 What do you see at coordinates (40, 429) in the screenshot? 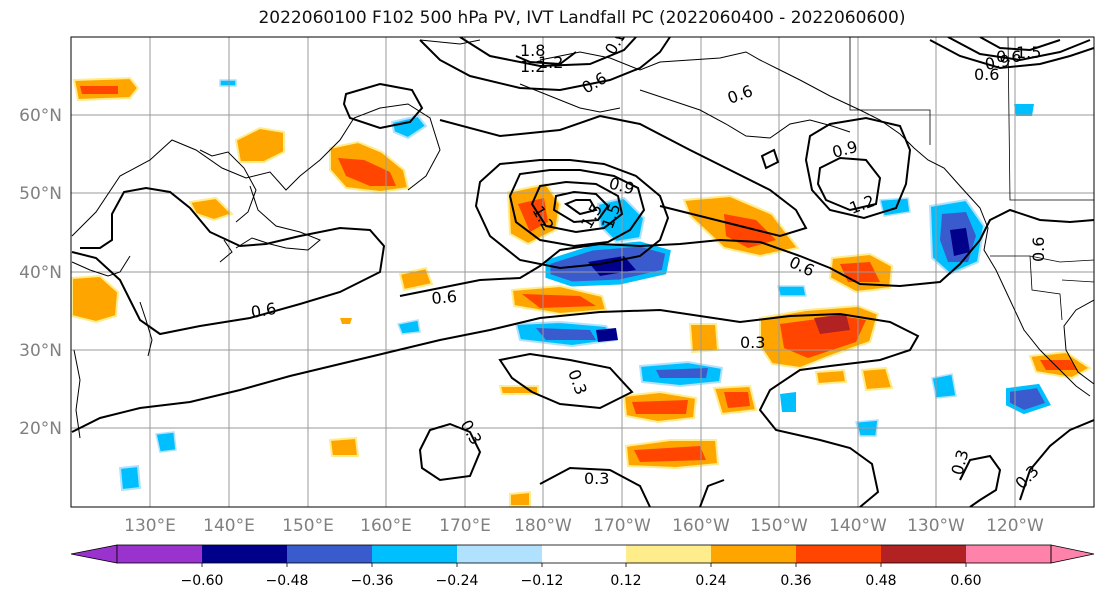
I see `lat-label: 20°N` at bounding box center [40, 429].